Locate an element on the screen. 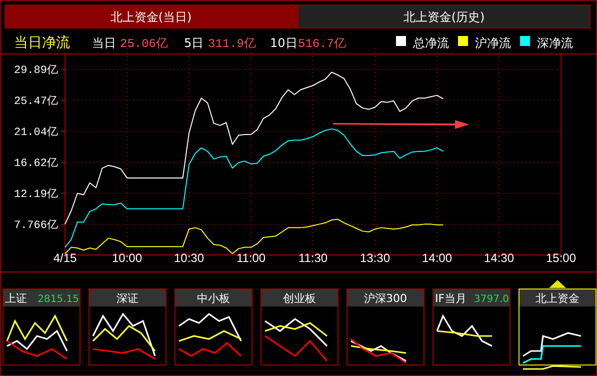  y-tick-label: 12.19亿 is located at coordinates (36, 194).